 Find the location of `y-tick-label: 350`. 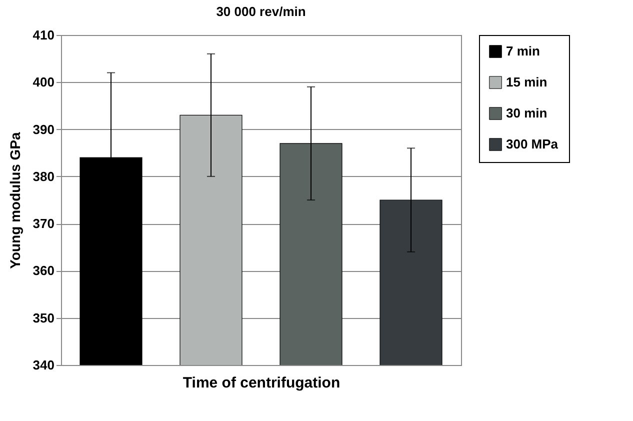

y-tick-label: 350 is located at coordinates (43, 318).